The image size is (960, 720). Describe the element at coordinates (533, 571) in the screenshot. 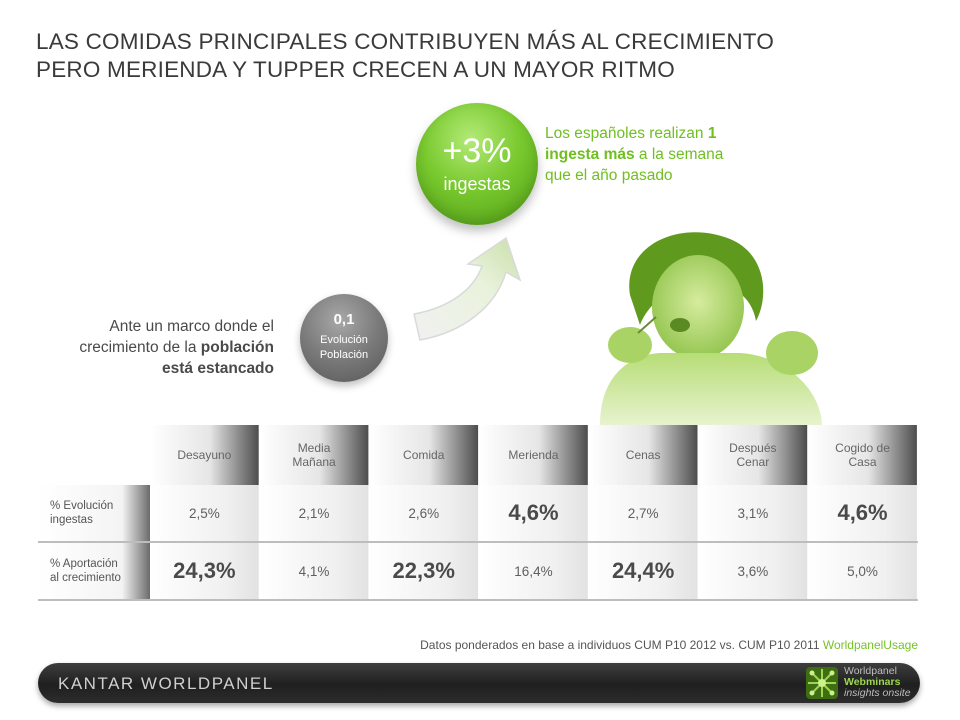

I see `table-cell-value: 16,4%` at that location.